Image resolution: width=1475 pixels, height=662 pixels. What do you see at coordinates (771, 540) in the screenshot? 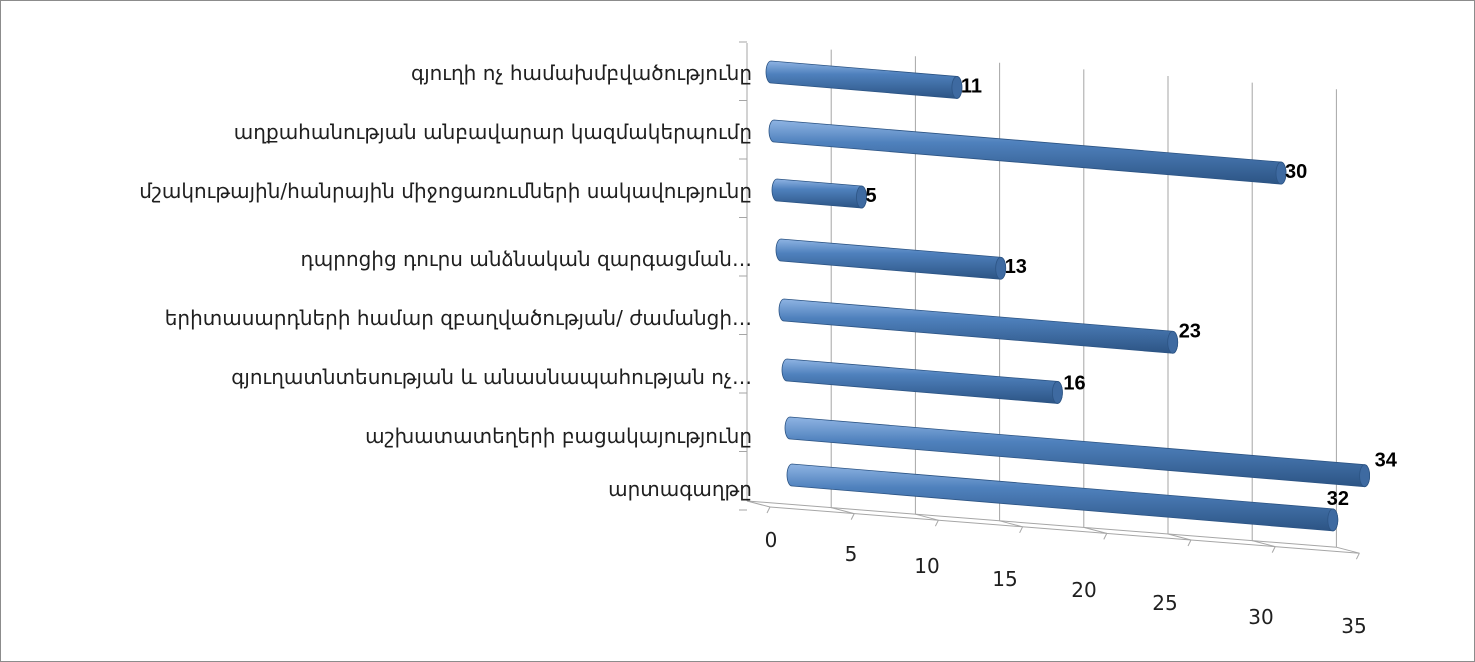
I see `x-tick-label: 0` at bounding box center [771, 540].